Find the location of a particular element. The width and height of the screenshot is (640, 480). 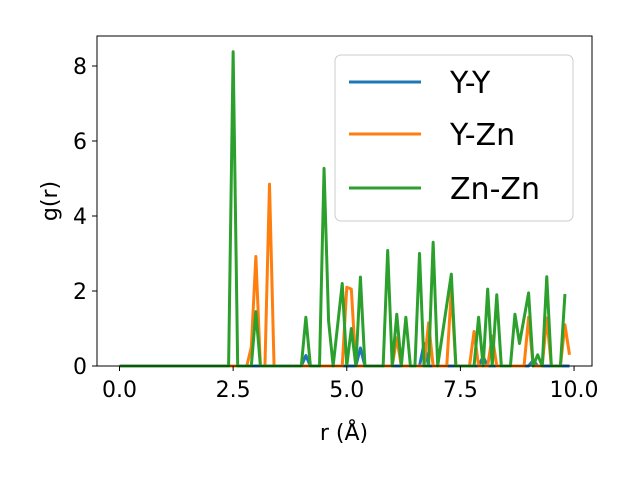

legend: Y-Y Y-Zn Zn-Zn is located at coordinates (454, 138).